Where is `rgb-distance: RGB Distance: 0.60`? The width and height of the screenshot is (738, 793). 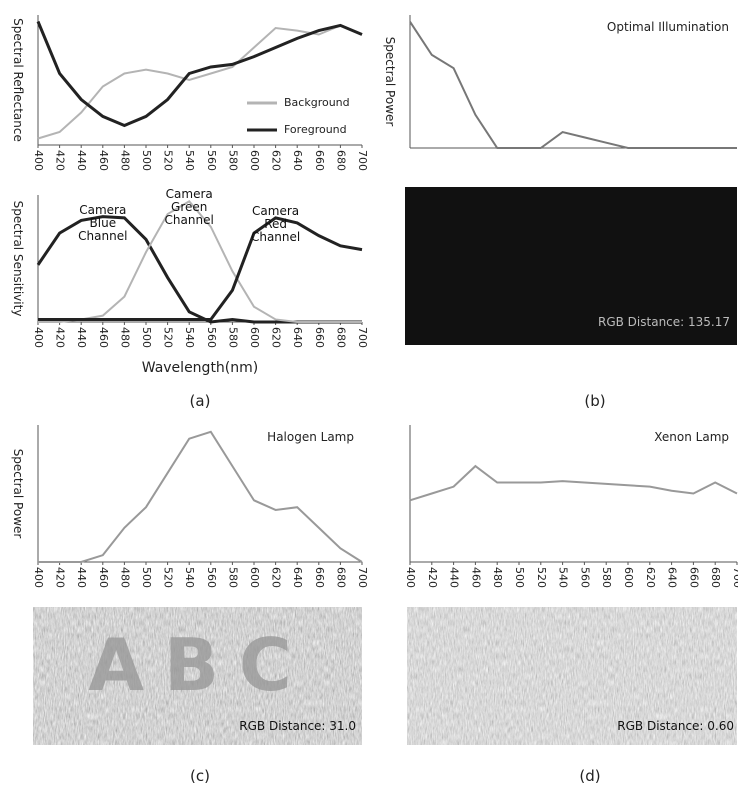
rgb-distance: RGB Distance: 0.60 is located at coordinates (675, 726).